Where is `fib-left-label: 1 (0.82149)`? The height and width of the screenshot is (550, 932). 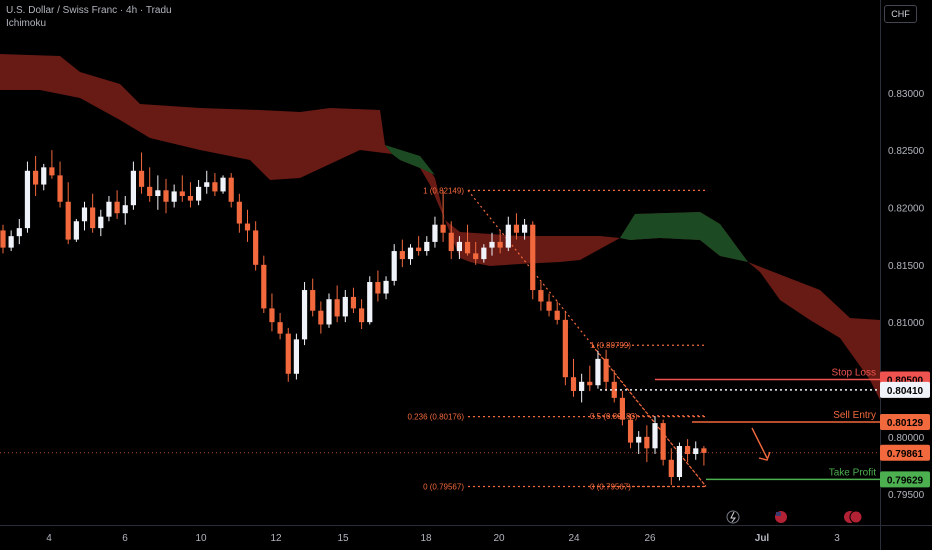
fib-left-label: 1 (0.82149) is located at coordinates (443, 190).